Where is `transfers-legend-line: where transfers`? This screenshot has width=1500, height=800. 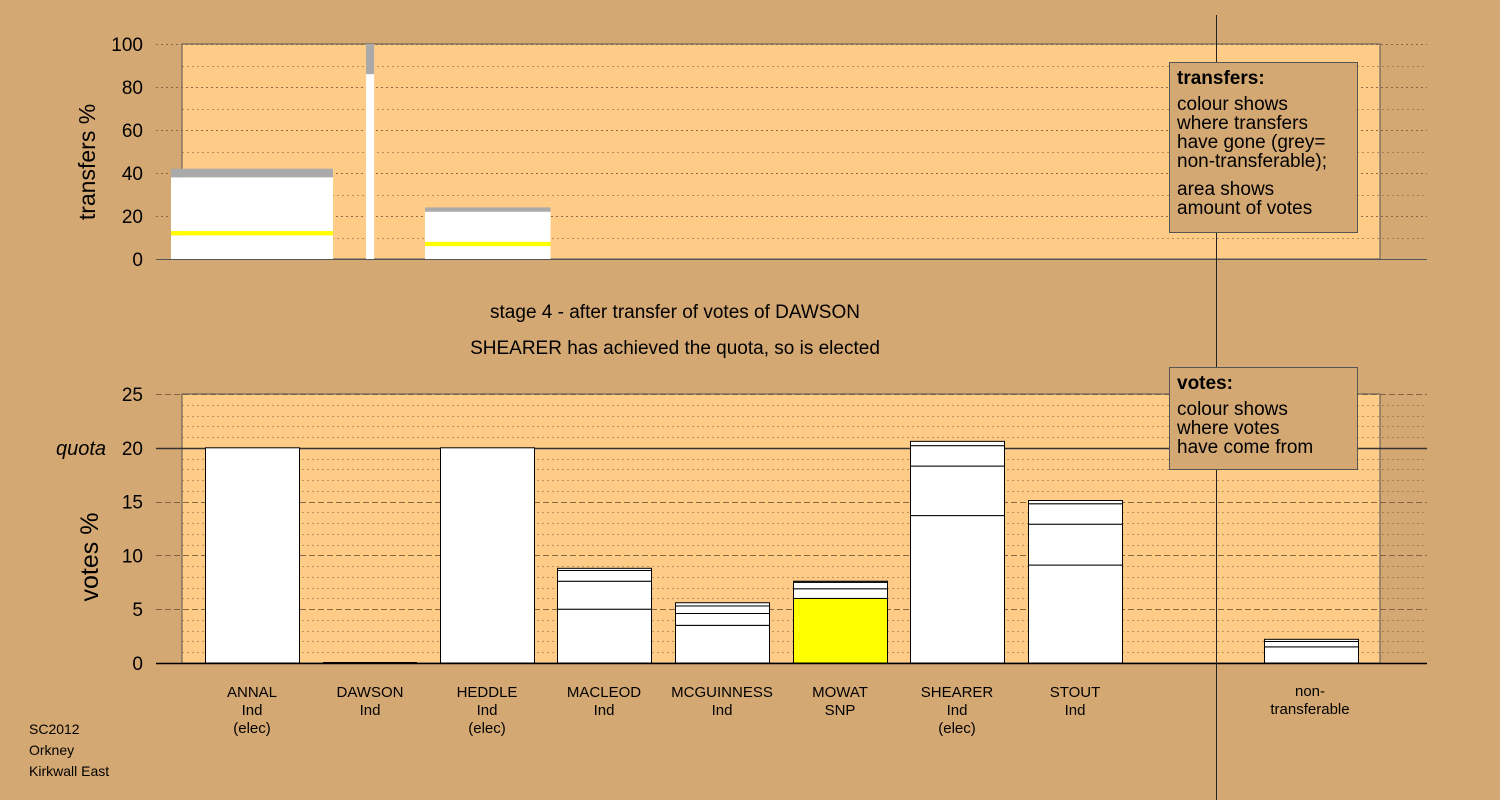
transfers-legend-line: where transfers is located at coordinates (1242, 123).